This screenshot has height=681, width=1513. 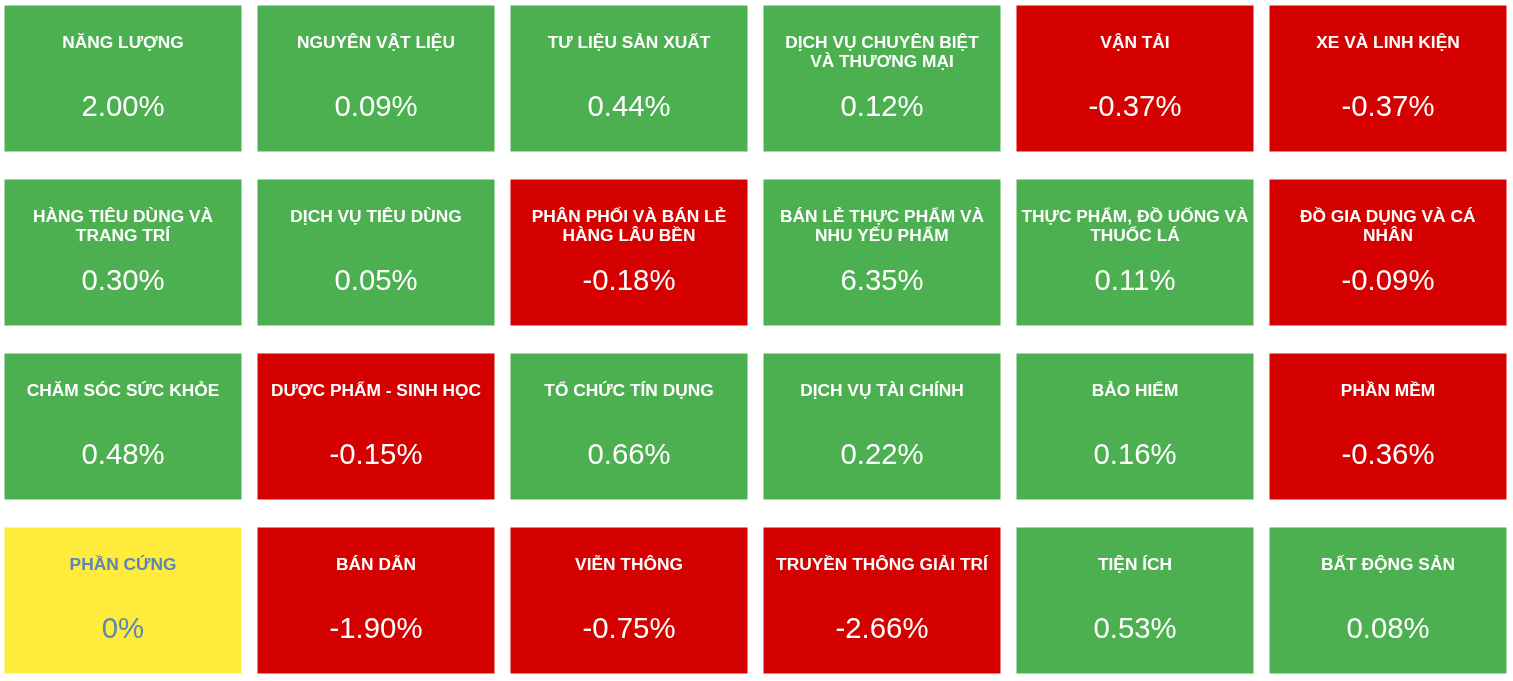 What do you see at coordinates (123, 105) in the screenshot?
I see `data-label: 2.00%` at bounding box center [123, 105].